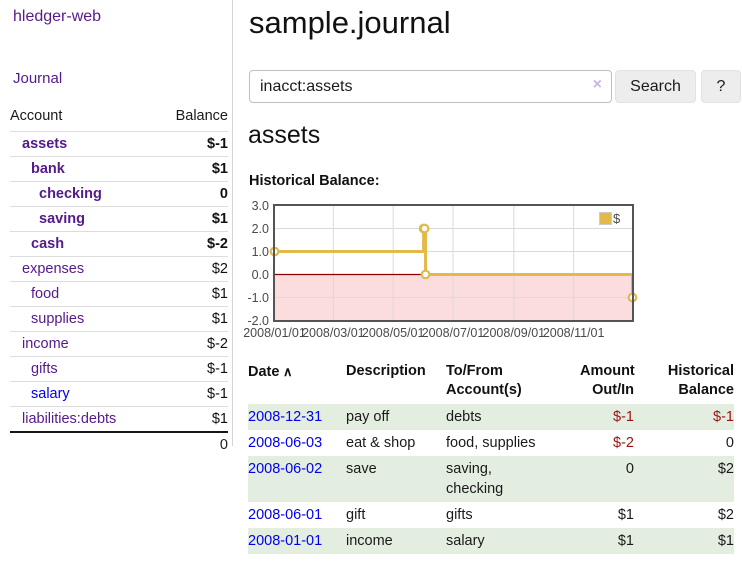 This screenshot has width=742, height=582. What do you see at coordinates (491, 515) in the screenshot?
I see `transaction-row: 2008-06-01 gift gifts $1 $2` at bounding box center [491, 515].